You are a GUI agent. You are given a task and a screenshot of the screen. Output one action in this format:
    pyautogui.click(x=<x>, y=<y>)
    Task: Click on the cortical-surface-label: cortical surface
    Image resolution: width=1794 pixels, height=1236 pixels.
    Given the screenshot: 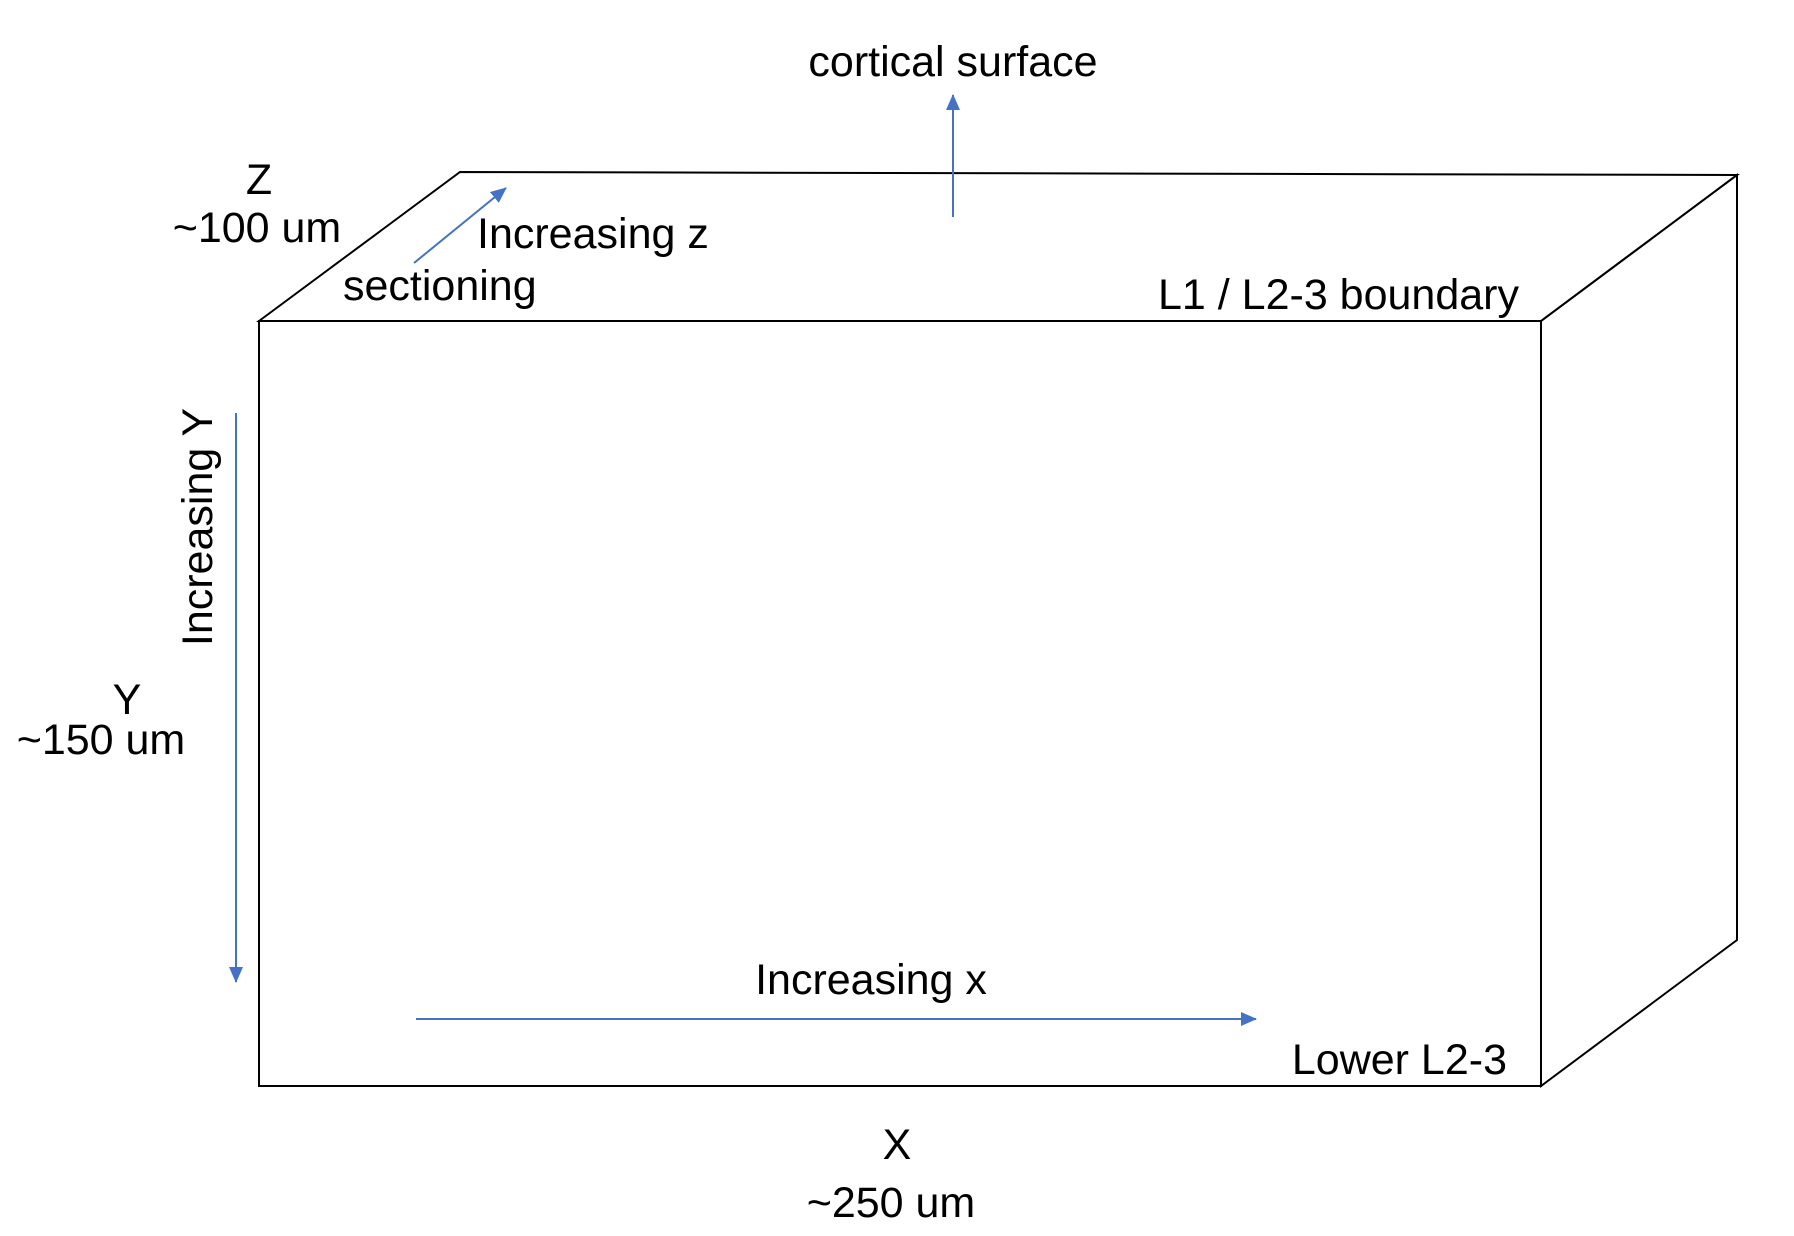 What is the action you would take?
    pyautogui.click(x=952, y=62)
    